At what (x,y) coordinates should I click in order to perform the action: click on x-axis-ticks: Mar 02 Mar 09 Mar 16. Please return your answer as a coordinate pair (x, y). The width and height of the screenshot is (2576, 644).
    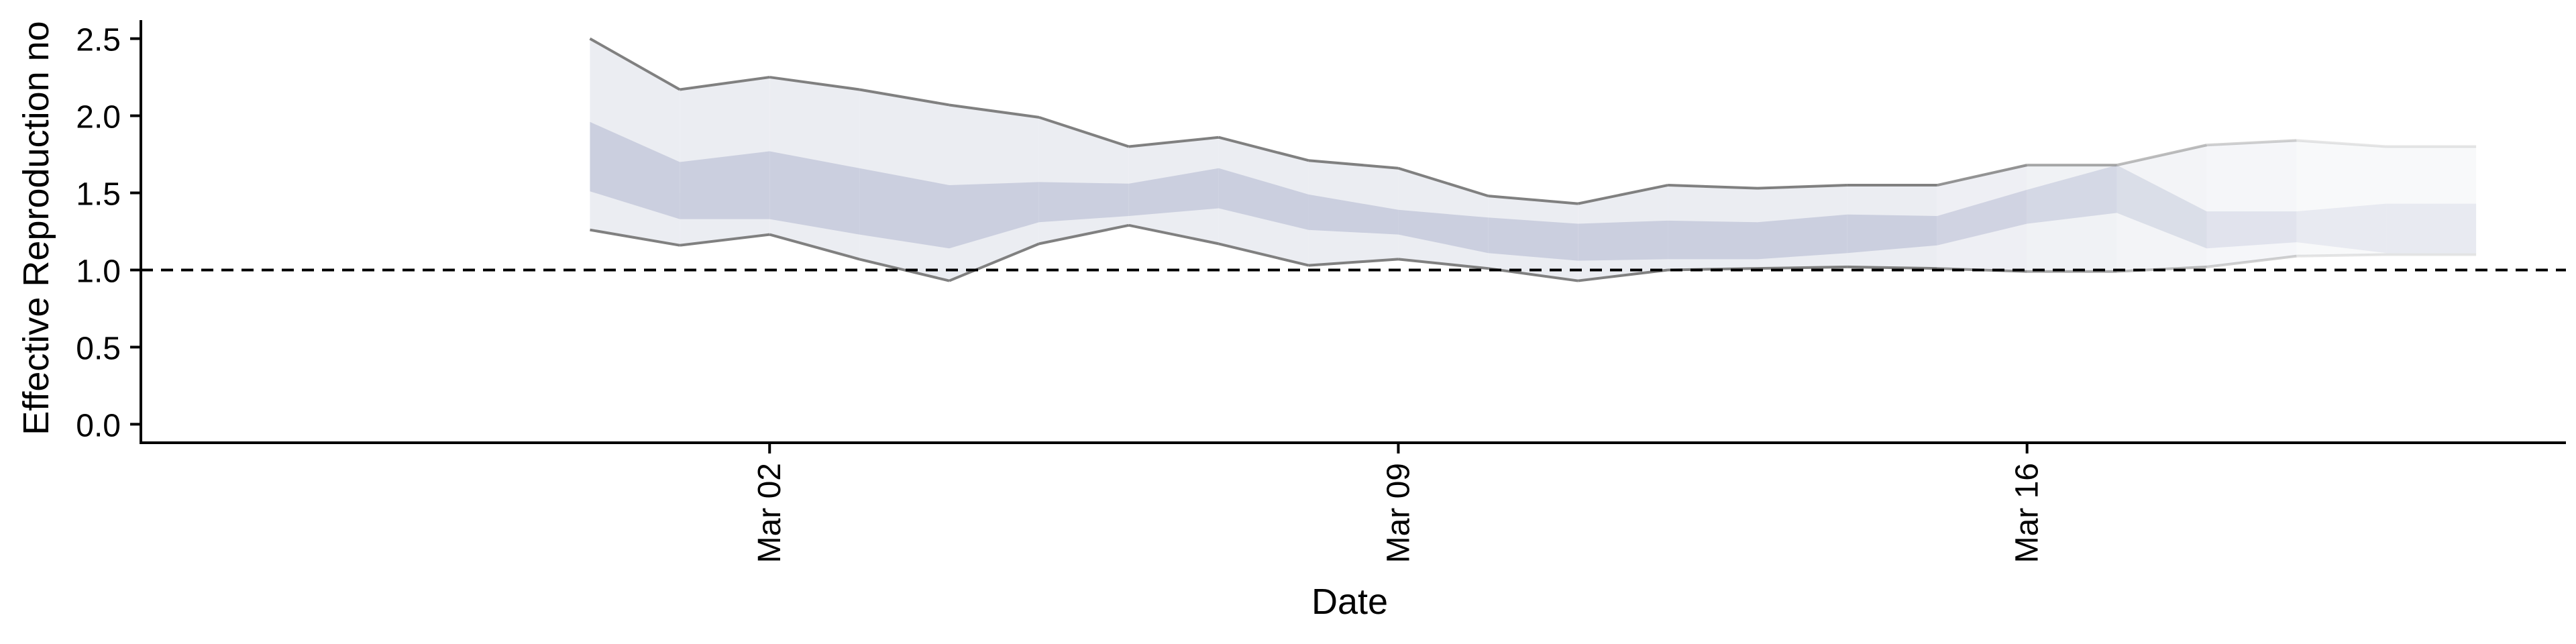
    Looking at the image, I should click on (1398, 503).